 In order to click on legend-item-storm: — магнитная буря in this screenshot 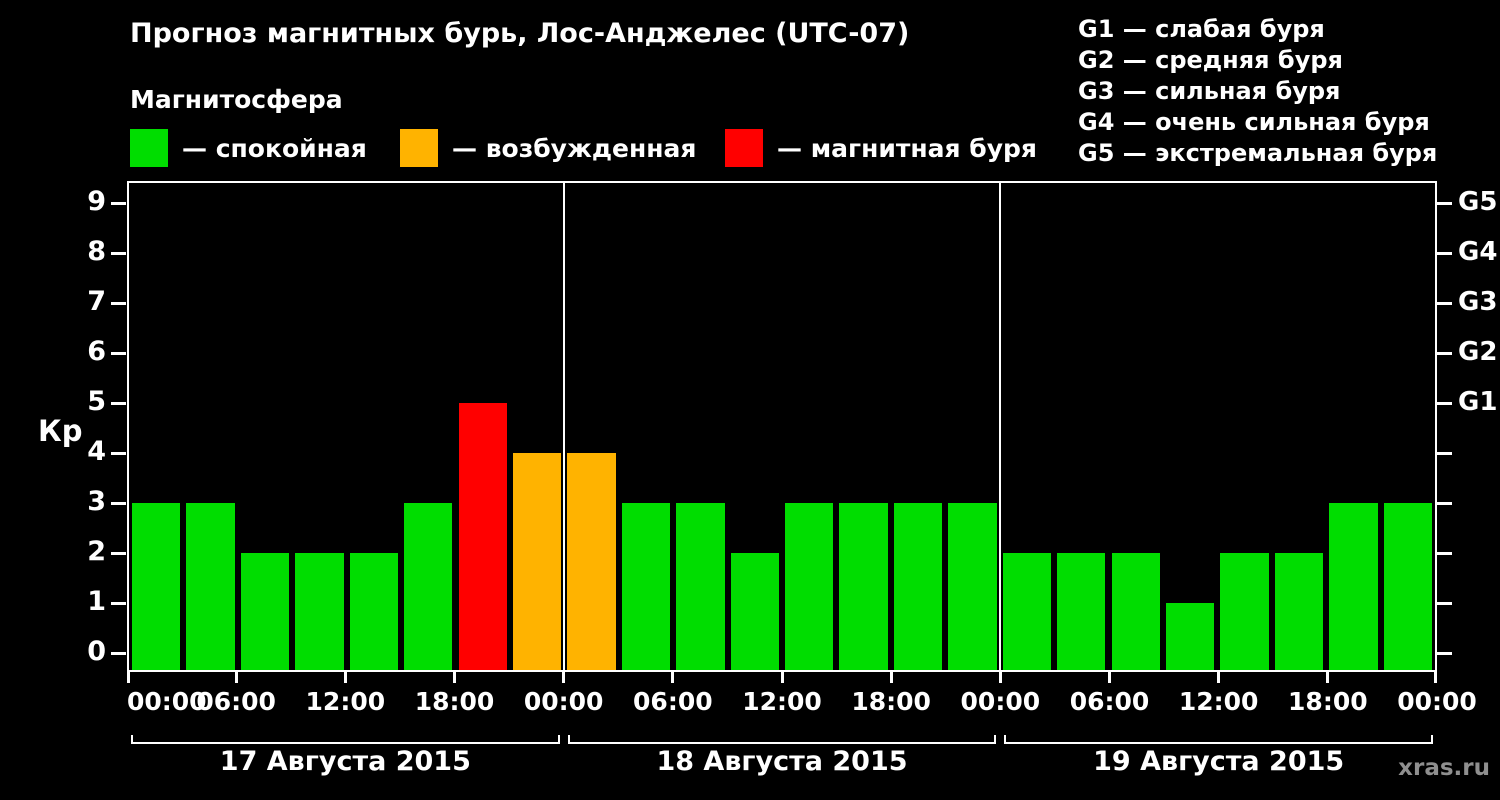, I will do `click(881, 148)`.